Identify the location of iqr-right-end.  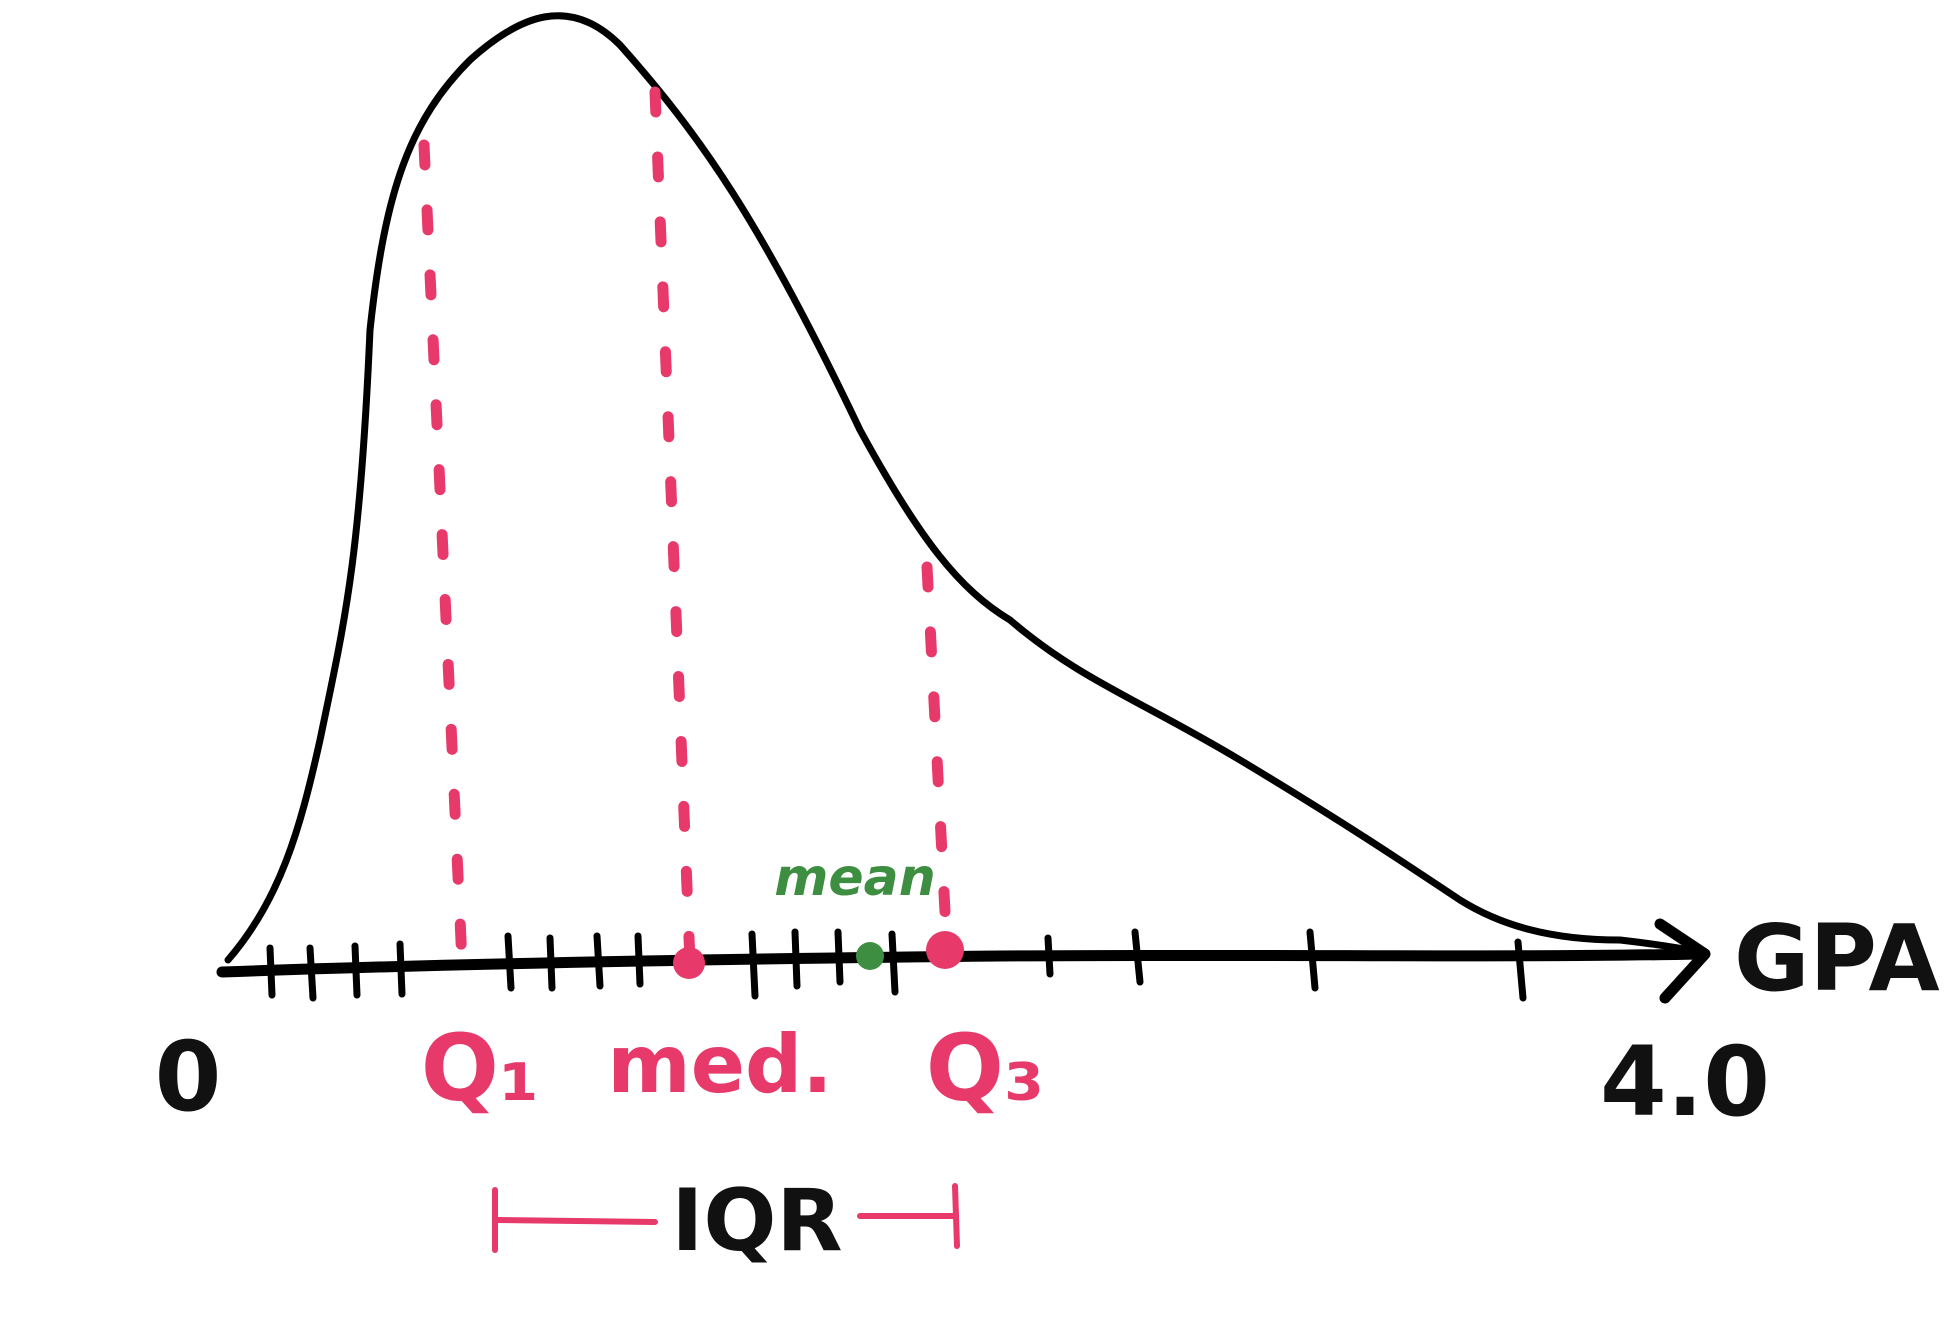
(956, 1216).